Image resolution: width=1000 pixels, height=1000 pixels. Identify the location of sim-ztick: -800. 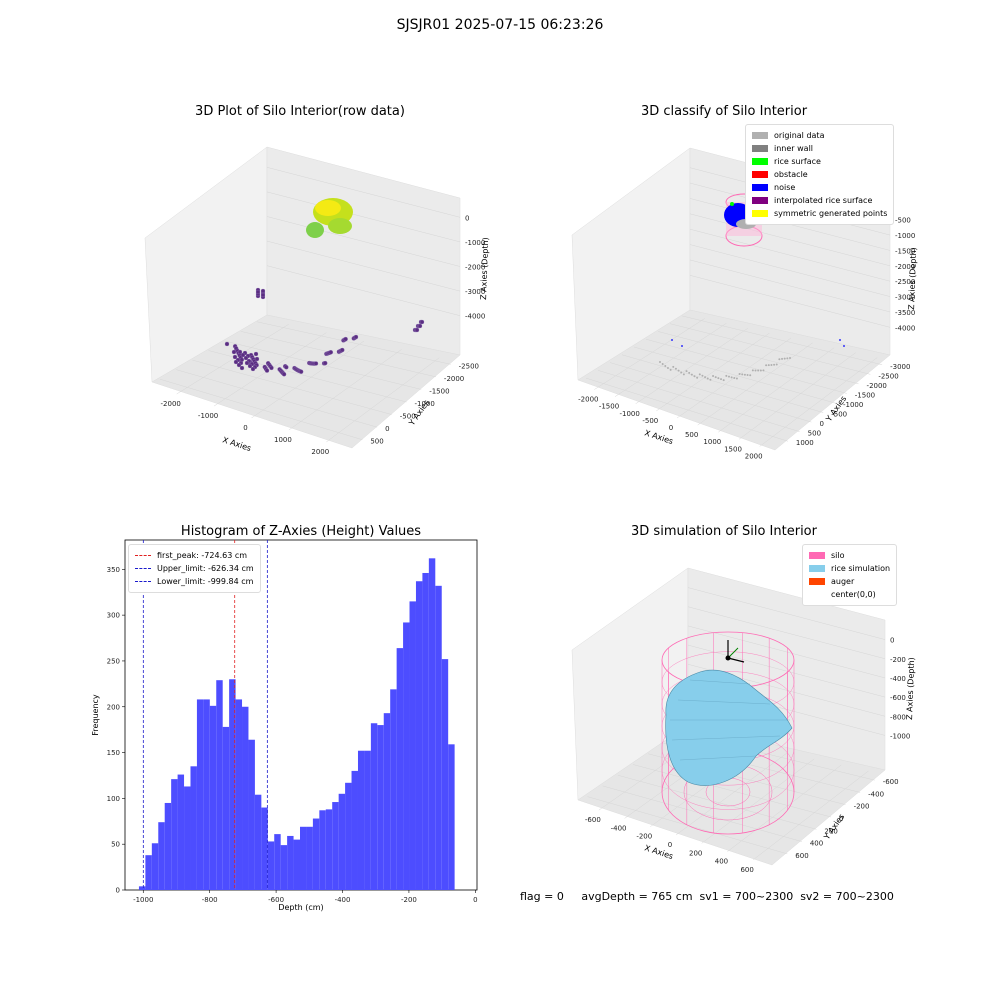
(898, 717).